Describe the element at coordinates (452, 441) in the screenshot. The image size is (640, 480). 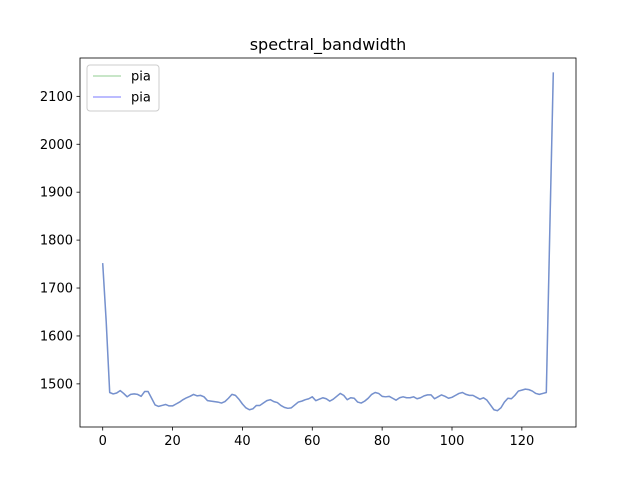
I see `x-tick-label: 100` at that location.